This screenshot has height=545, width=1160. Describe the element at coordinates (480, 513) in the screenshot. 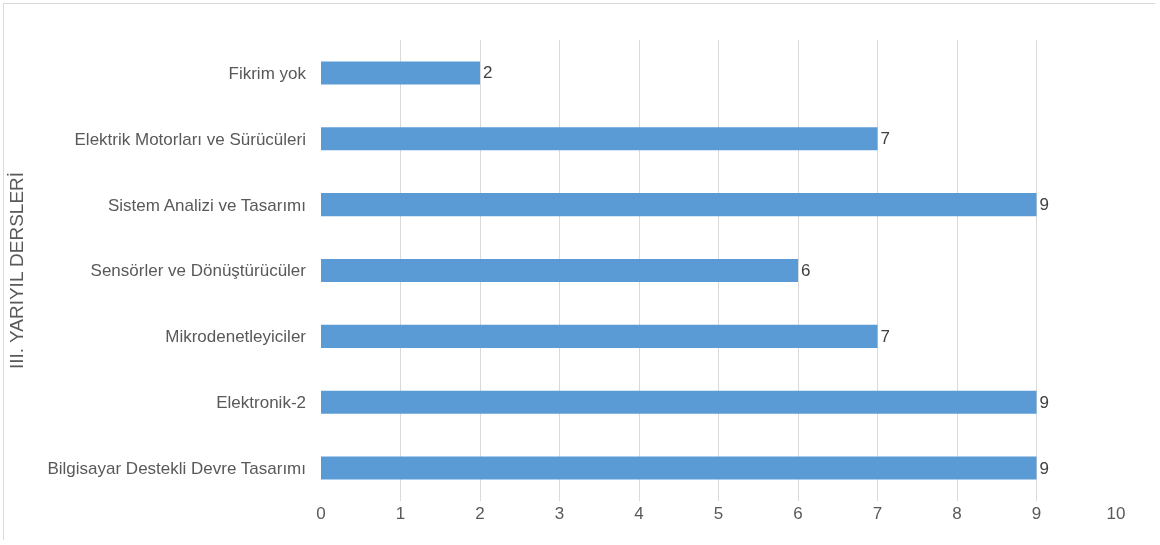

I see `x-tick-label: 2` at that location.